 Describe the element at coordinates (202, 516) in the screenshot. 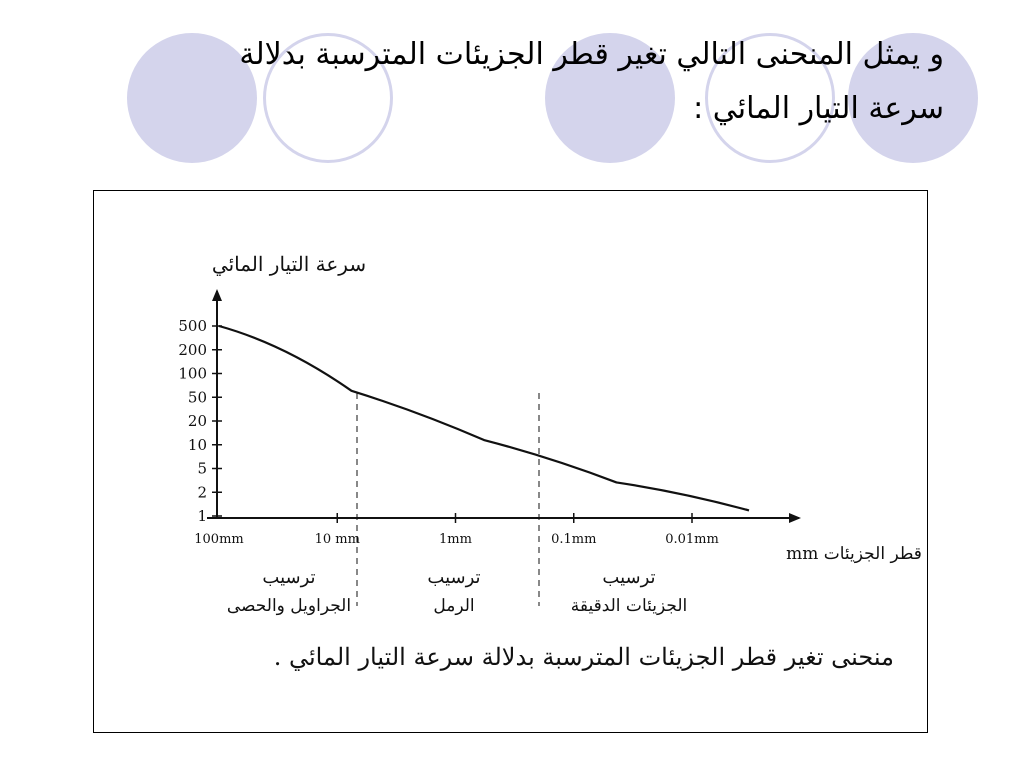

I see `y-tick-label: 1` at that location.